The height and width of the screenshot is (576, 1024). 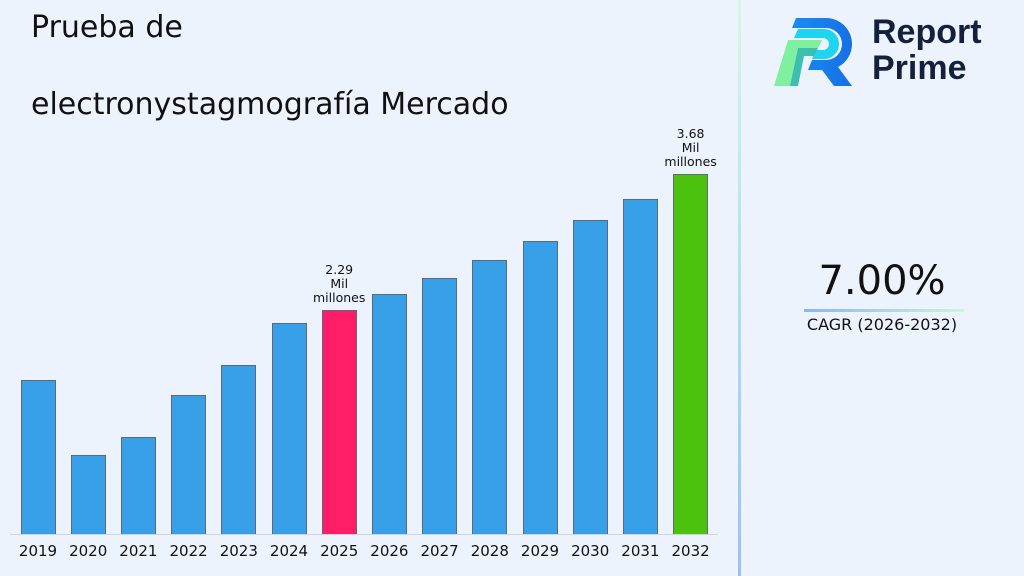 What do you see at coordinates (882, 324) in the screenshot?
I see `cagr-label: CAGR (2026-2032)` at bounding box center [882, 324].